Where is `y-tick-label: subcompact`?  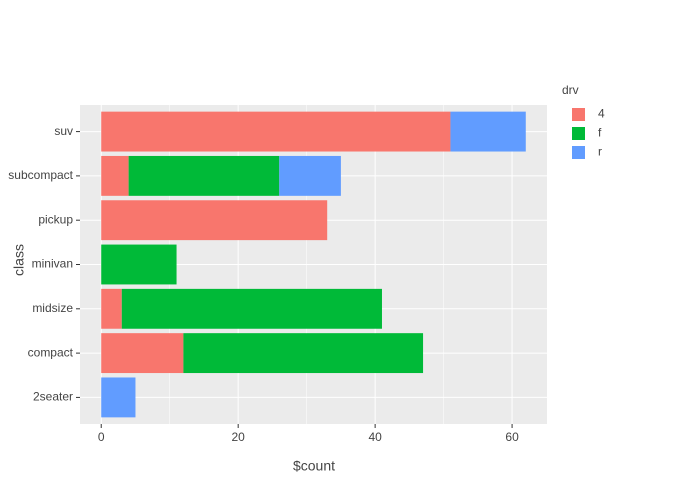
y-tick-label: subcompact is located at coordinates (40, 175).